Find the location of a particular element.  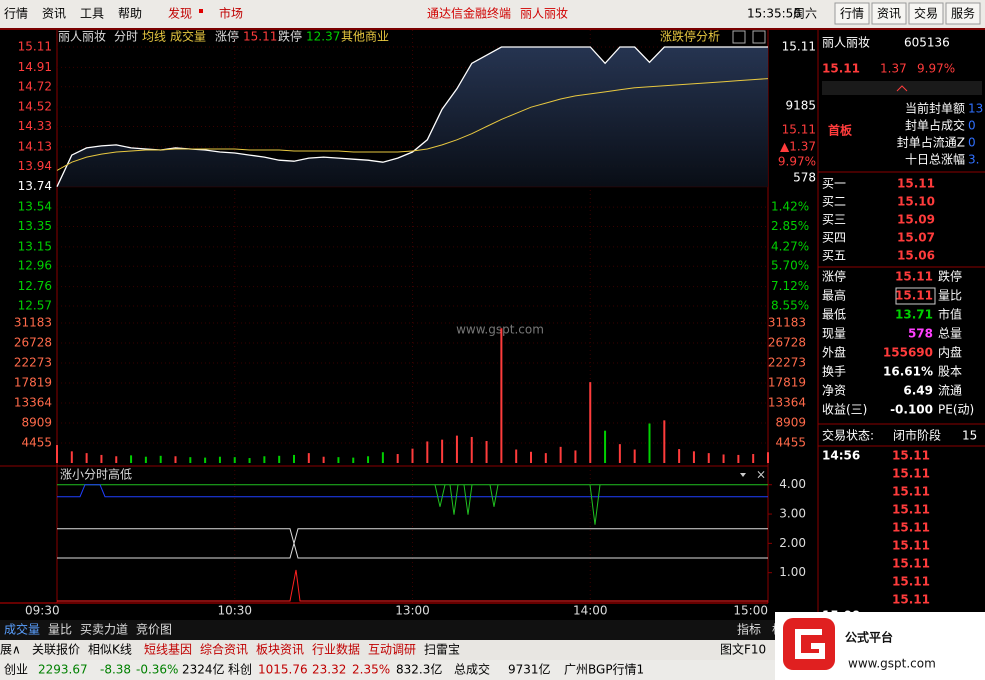

series-name: 成交量 is located at coordinates (188, 36).